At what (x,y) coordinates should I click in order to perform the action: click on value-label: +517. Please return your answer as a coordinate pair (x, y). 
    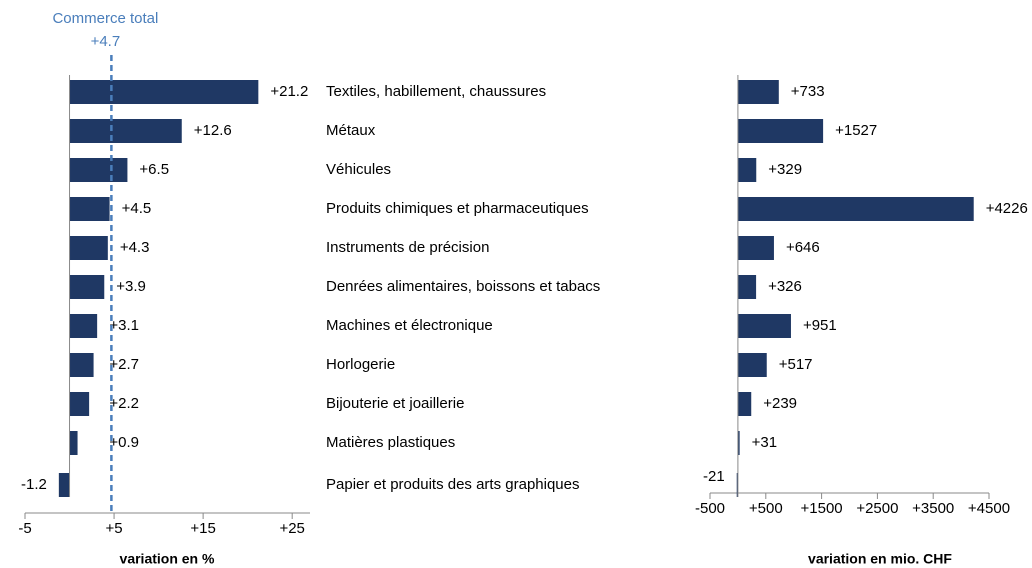
    Looking at the image, I should click on (796, 364).